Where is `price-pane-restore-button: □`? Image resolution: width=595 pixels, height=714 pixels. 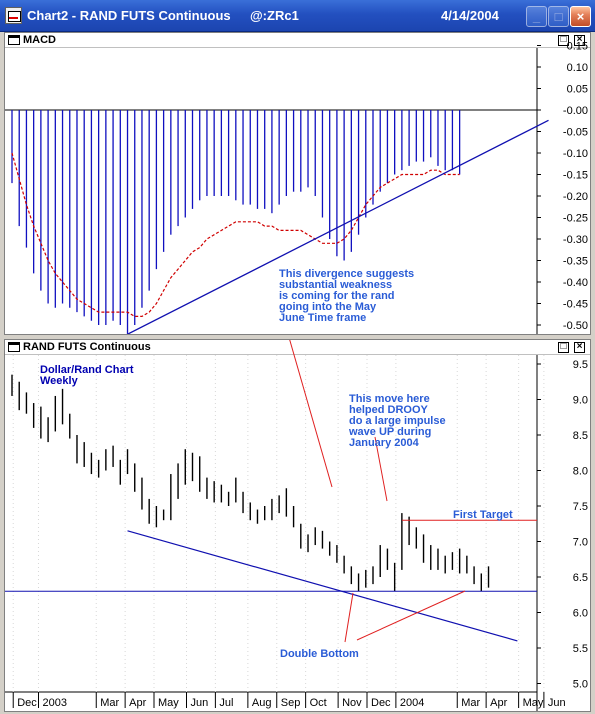 price-pane-restore-button: □ is located at coordinates (563, 347).